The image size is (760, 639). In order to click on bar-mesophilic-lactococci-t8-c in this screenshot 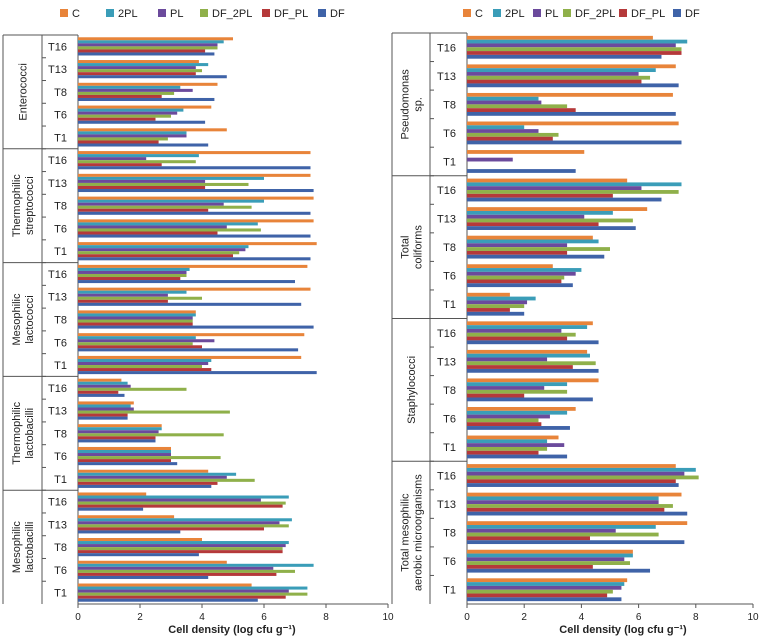, I will do `click(137, 312)`.